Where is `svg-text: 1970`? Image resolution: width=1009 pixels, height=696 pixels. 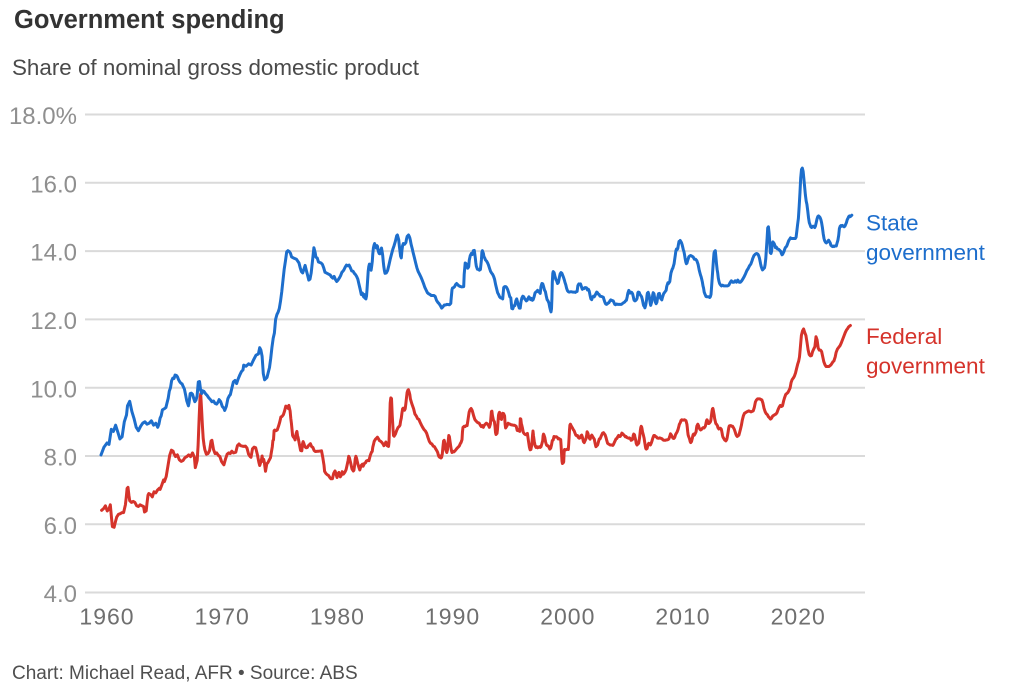 svg-text: 1970 is located at coordinates (222, 617).